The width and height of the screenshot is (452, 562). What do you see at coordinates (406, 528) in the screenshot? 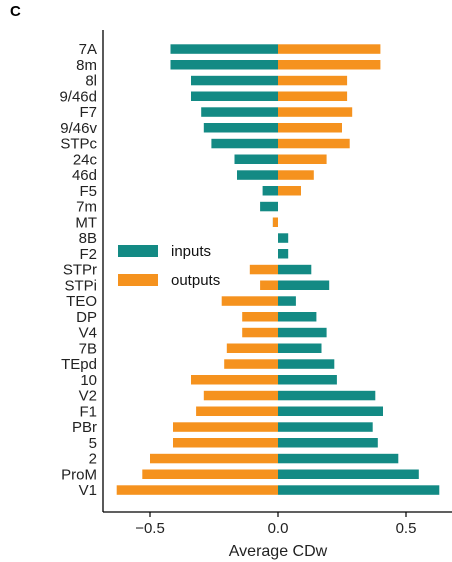
I see `x-tick-label: 0.5` at bounding box center [406, 528].